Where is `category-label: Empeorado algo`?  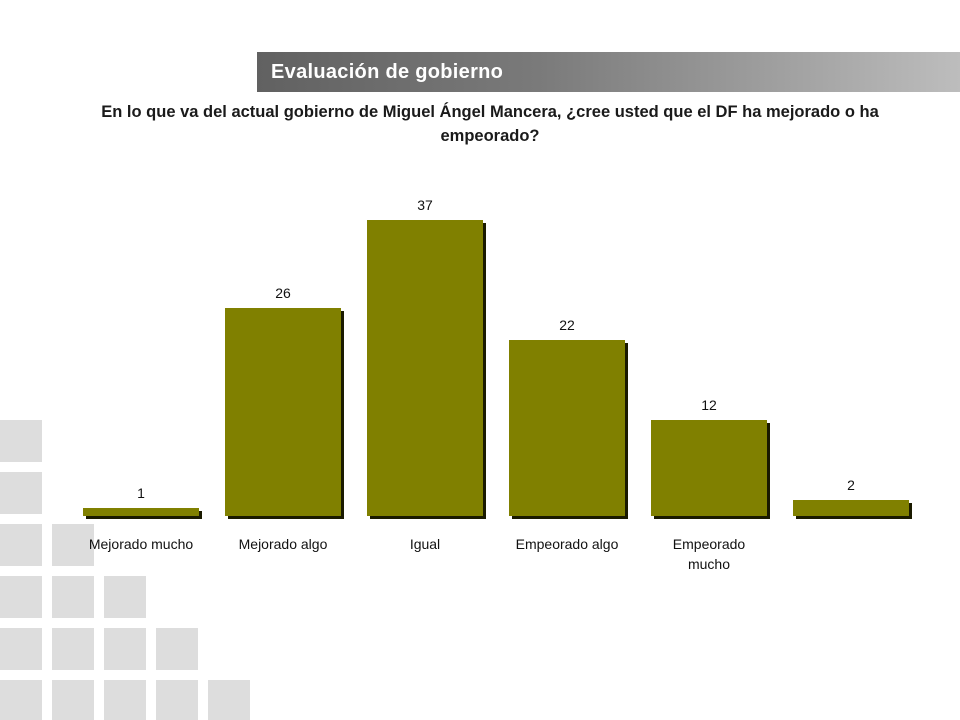 category-label: Empeorado algo is located at coordinates (567, 544).